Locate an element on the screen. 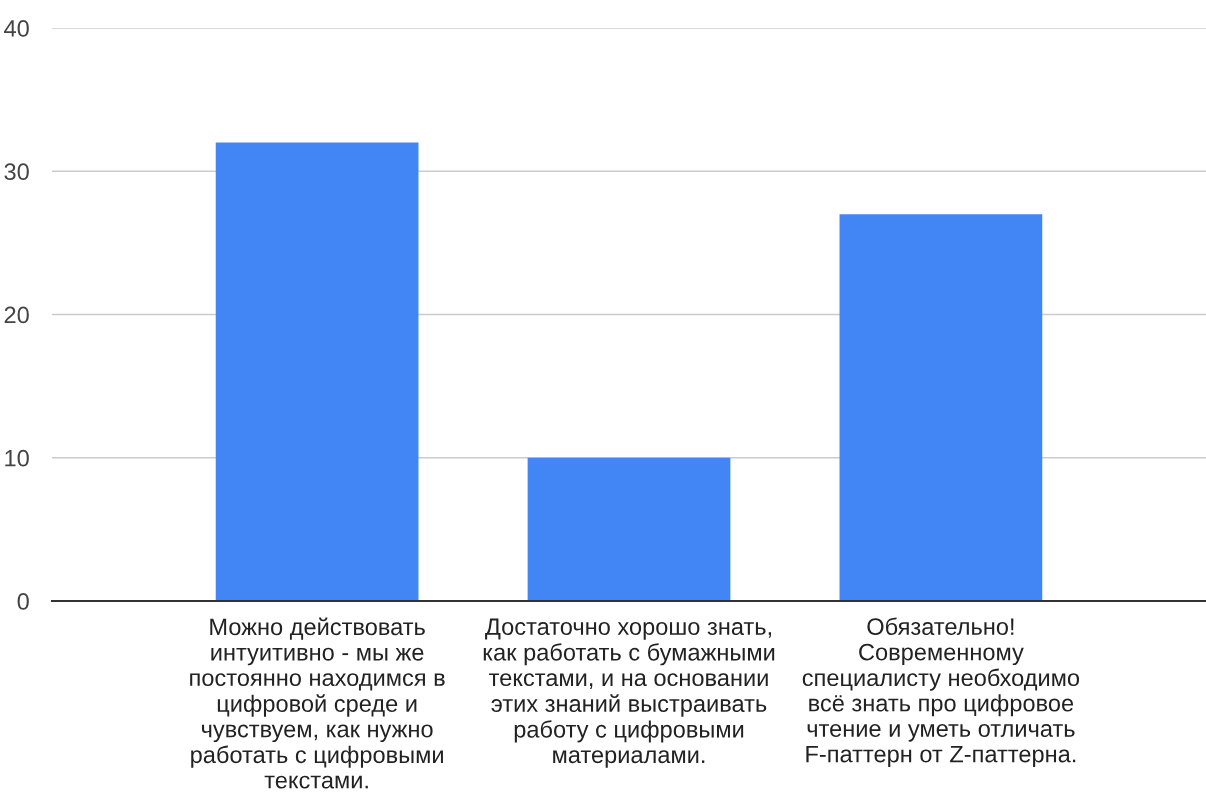 This screenshot has width=1206, height=796. y-tick-label: 0 is located at coordinates (23, 601).